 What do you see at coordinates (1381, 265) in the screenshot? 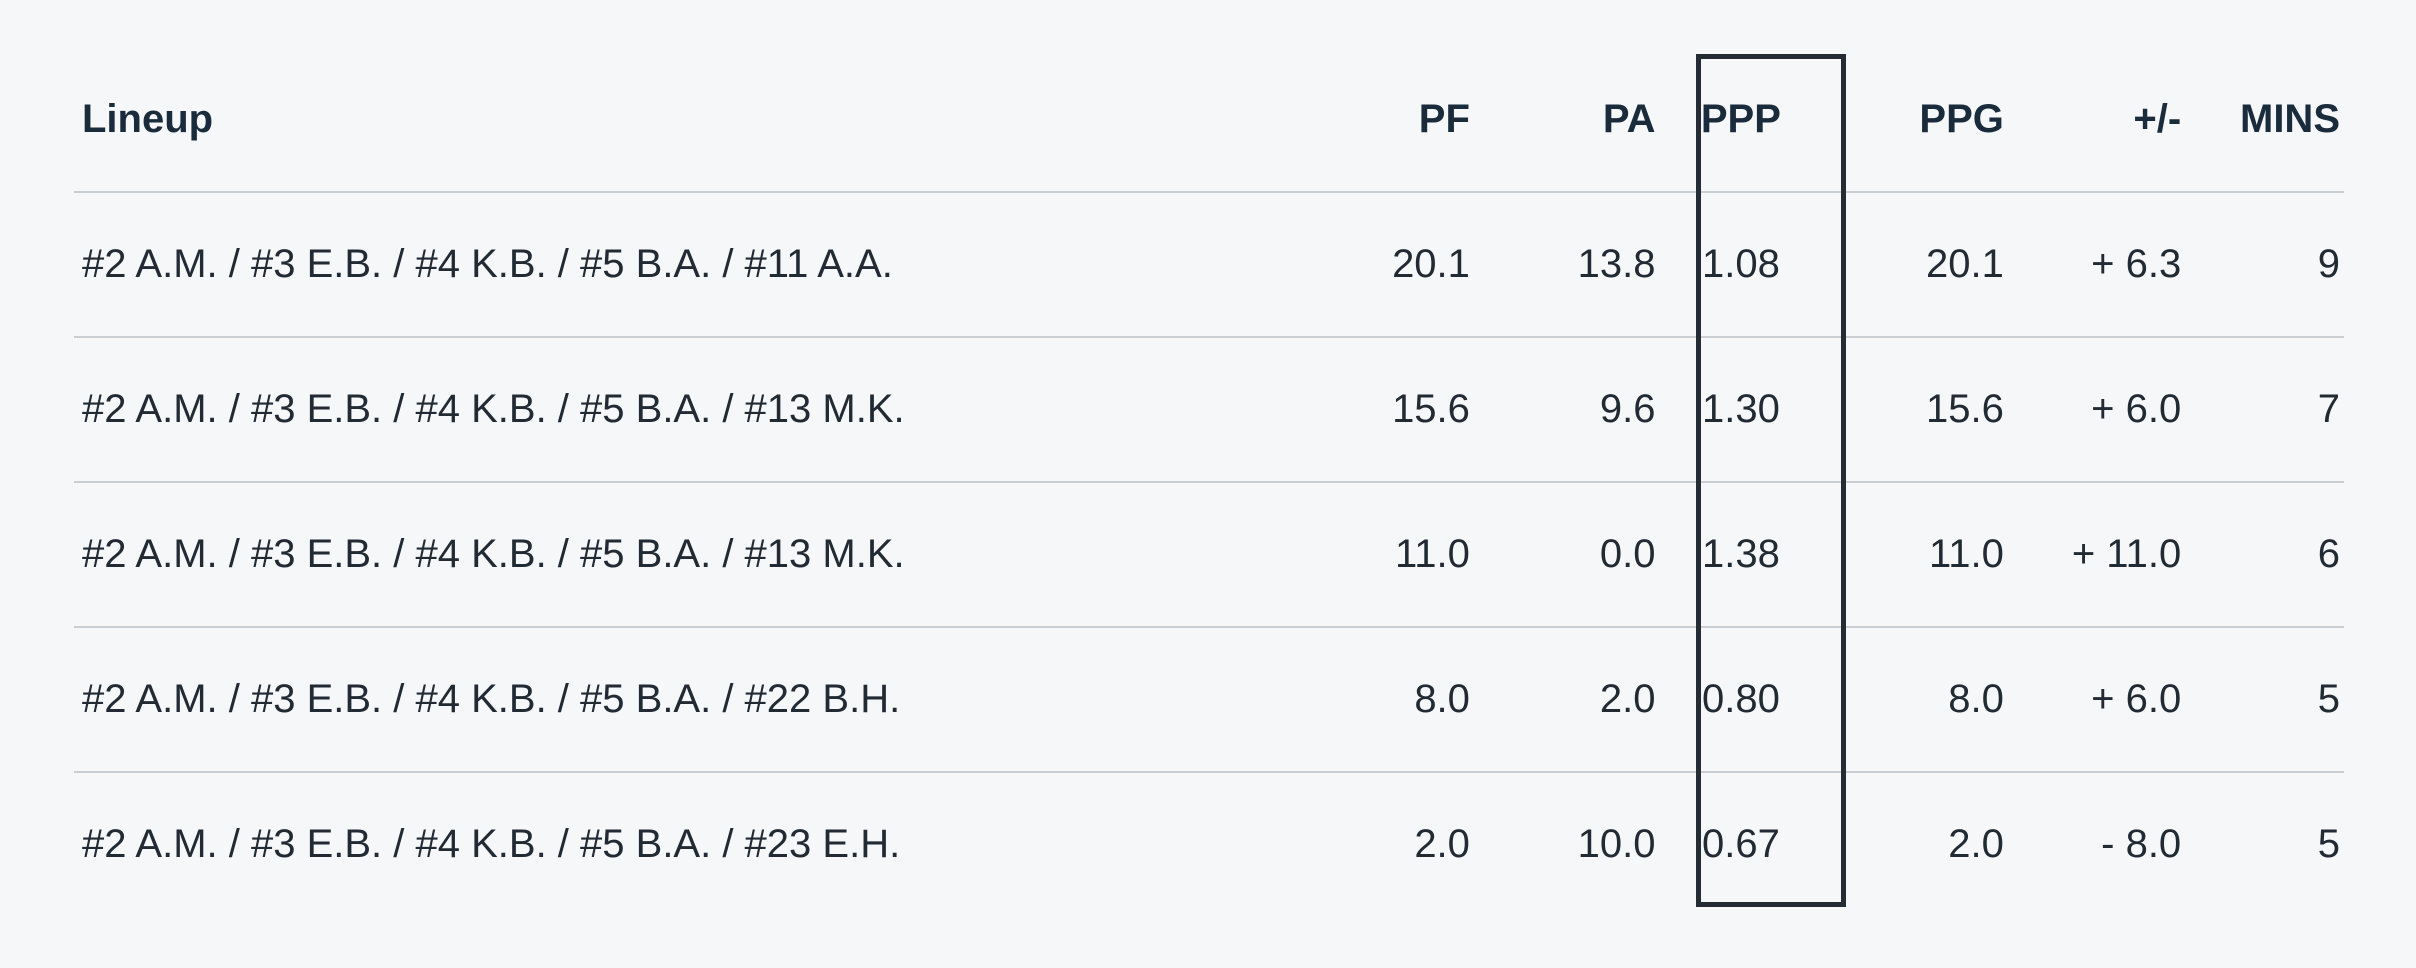
I see `cell-pf: 20.1` at bounding box center [1381, 265].